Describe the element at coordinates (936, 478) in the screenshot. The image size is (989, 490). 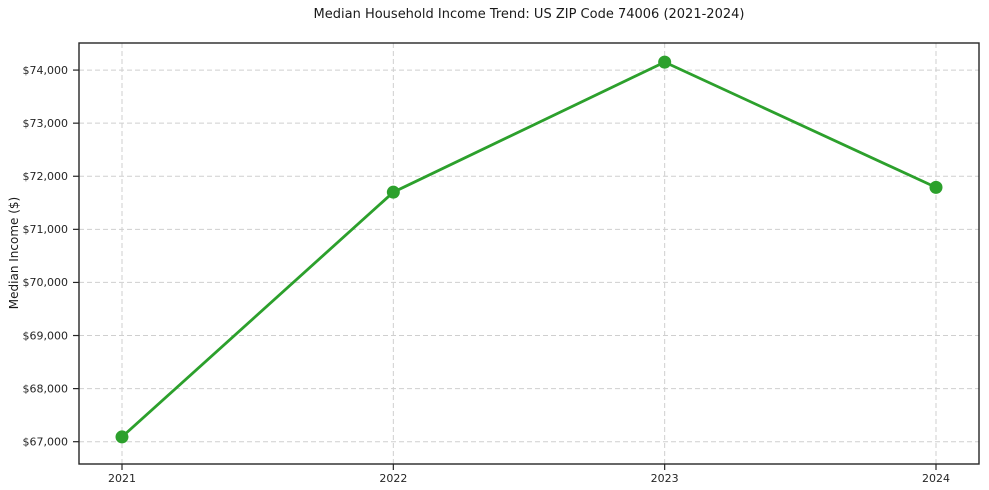
I see `x-tick-label: 2024` at that location.